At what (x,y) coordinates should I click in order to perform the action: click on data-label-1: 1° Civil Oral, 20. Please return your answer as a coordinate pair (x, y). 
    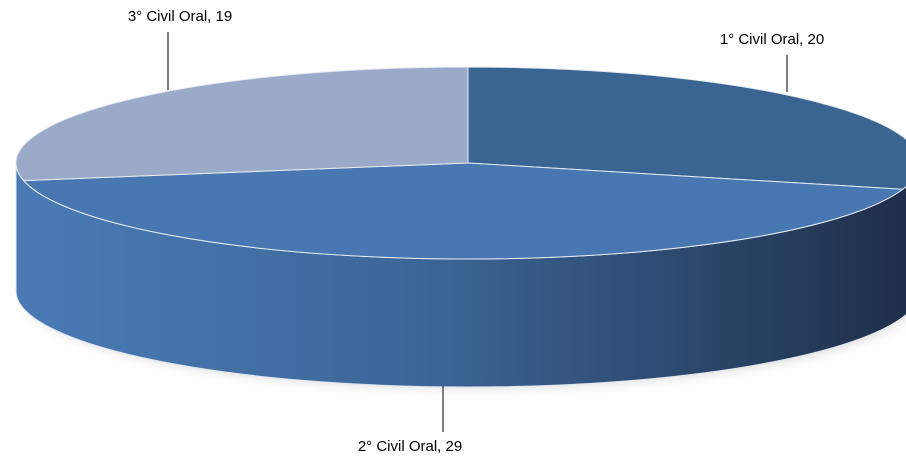
    Looking at the image, I should click on (772, 39).